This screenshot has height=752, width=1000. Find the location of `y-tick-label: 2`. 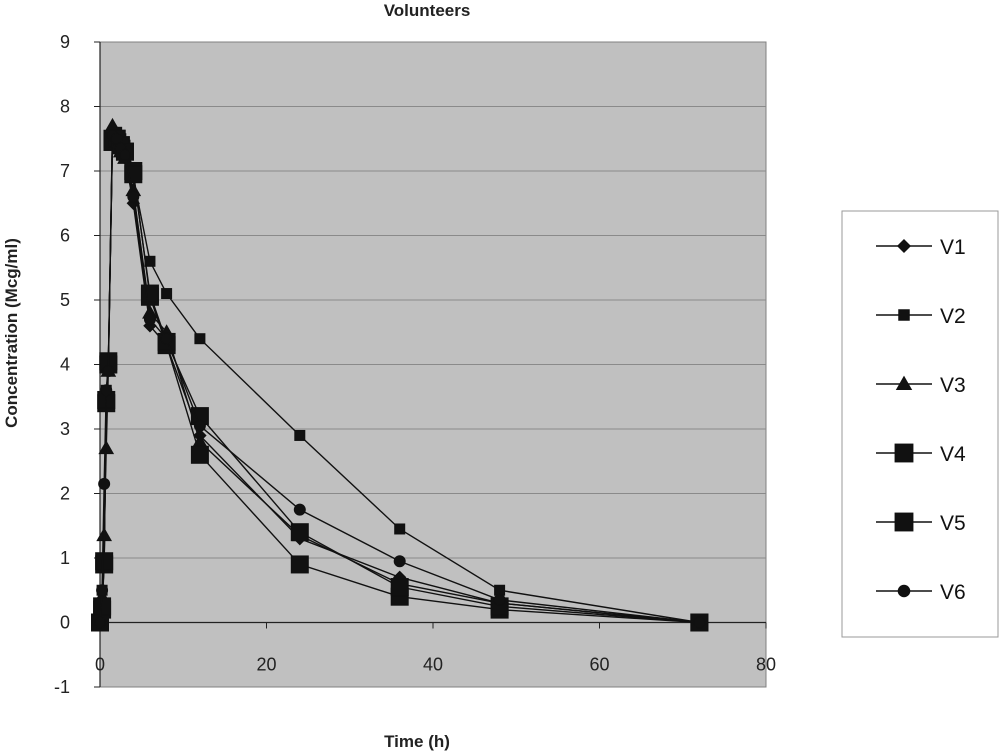

y-tick-label: 2 is located at coordinates (65, 494).